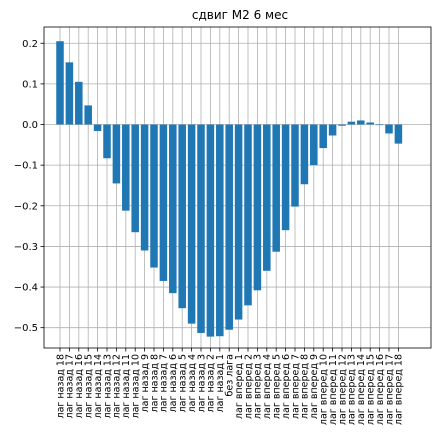  Describe the element at coordinates (29, 186) in the screenshot. I see `y-axis-ticks: −0.5 −0.4 −0.3 −0.2 −0.1 0.0 0.1 0.2` at that location.